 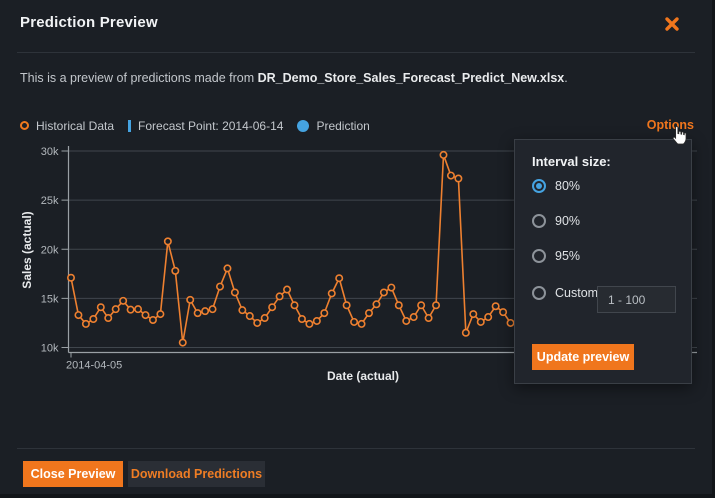 I want to click on page-title: Prediction Preview, so click(x=89, y=22).